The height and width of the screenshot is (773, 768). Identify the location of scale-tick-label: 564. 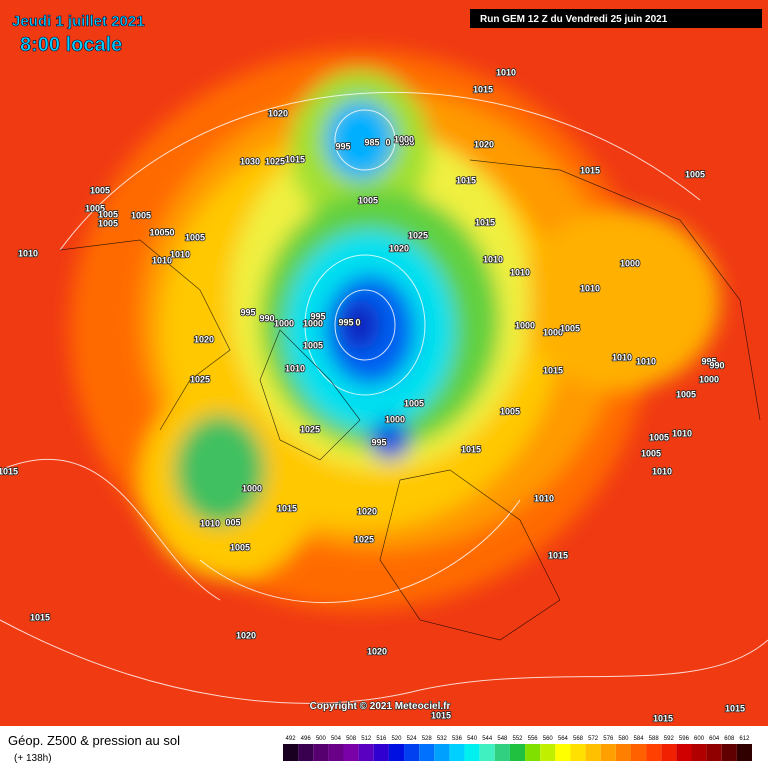
(563, 739).